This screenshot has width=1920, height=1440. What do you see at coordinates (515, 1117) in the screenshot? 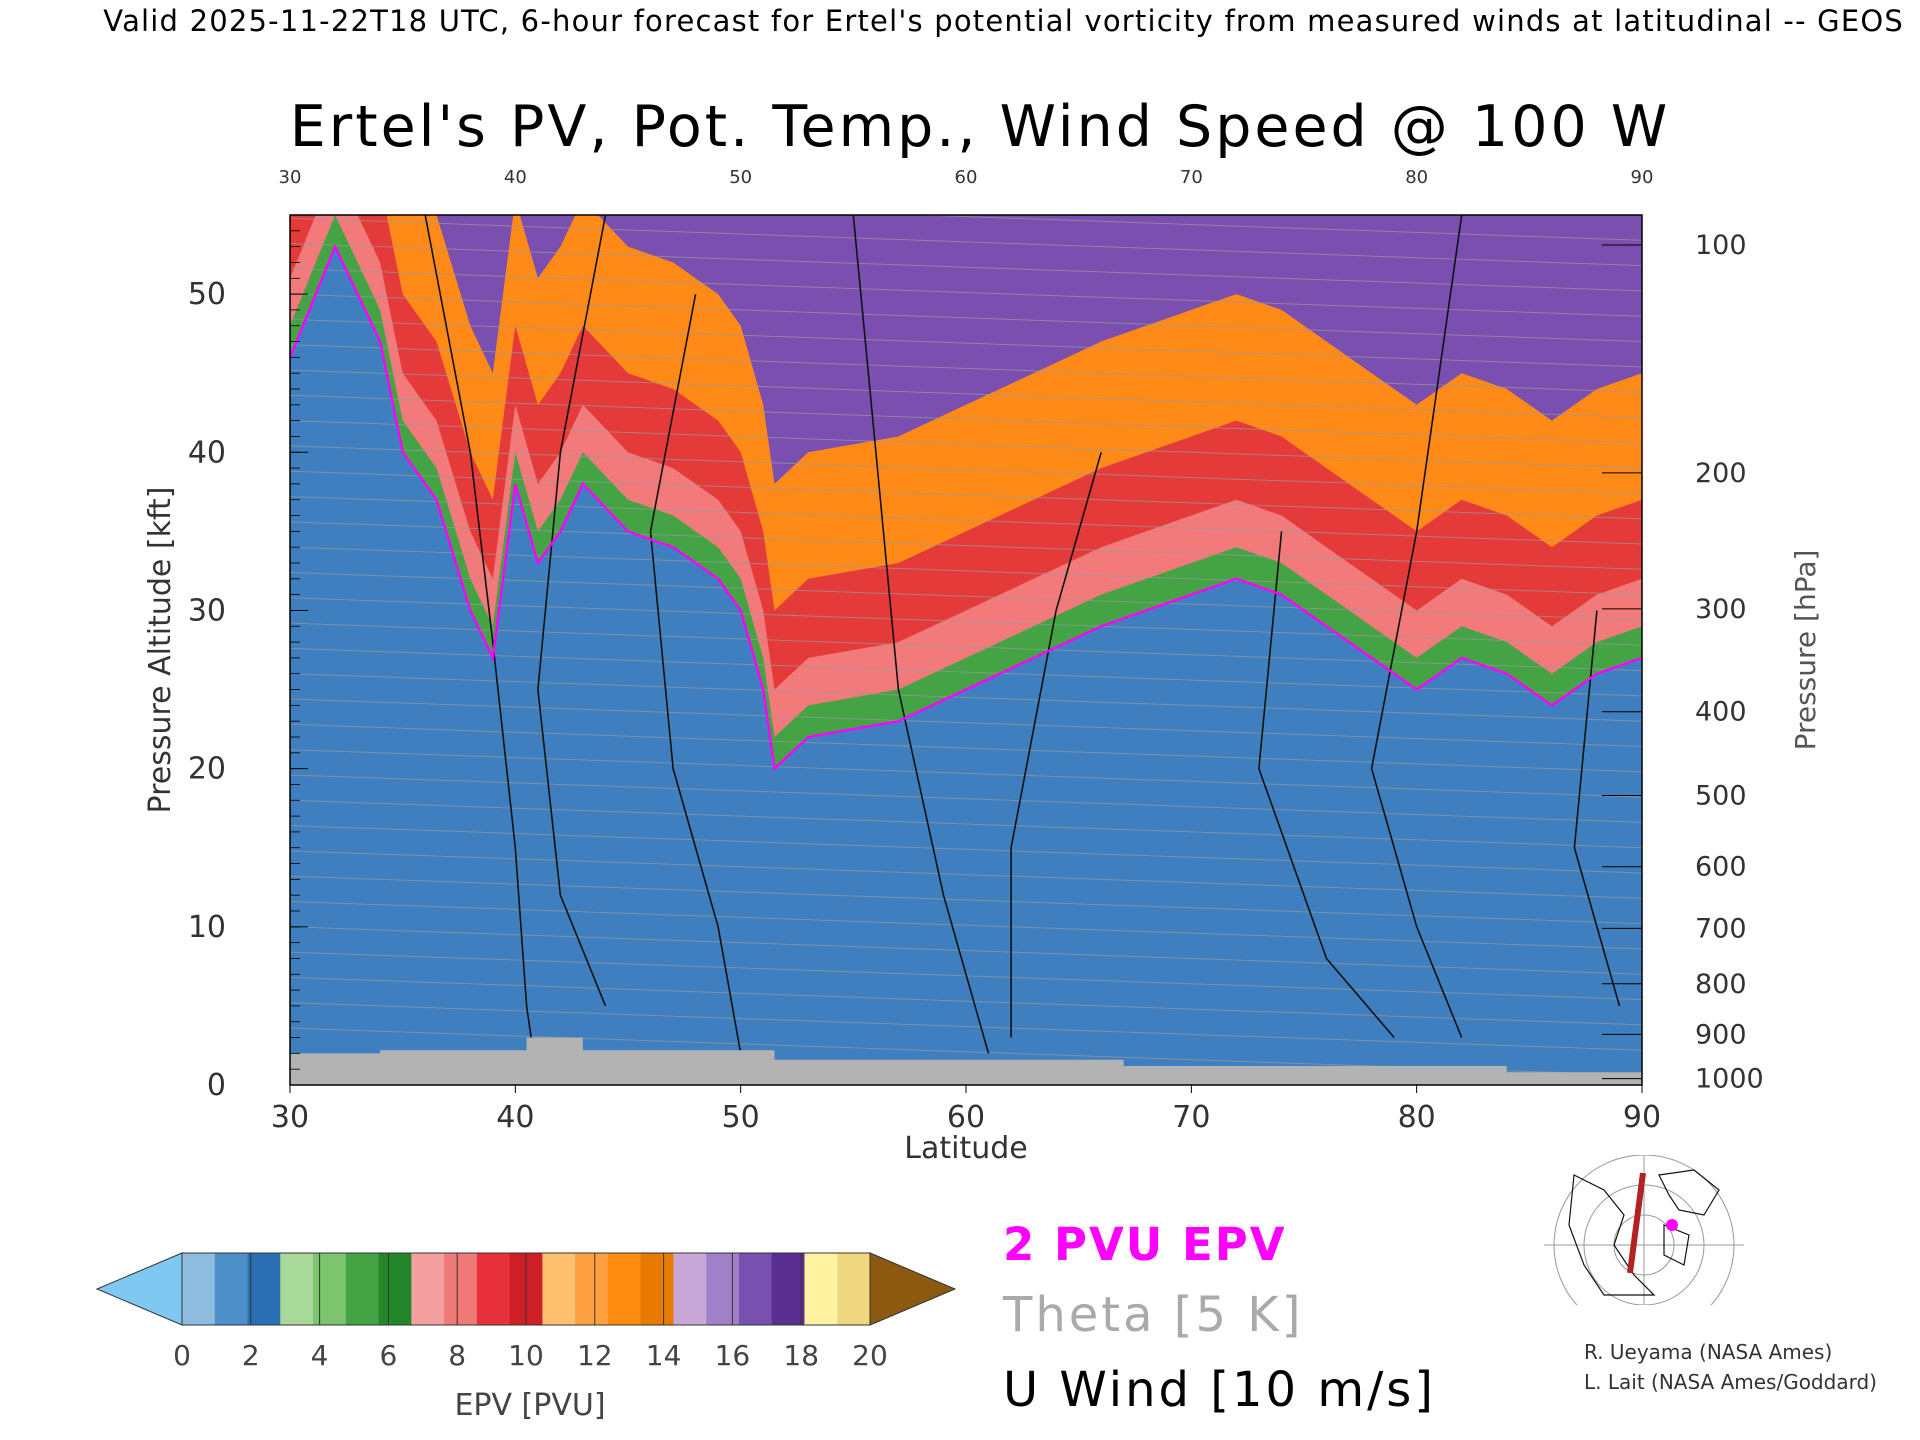
I see `x-tick-label: 40` at bounding box center [515, 1117].